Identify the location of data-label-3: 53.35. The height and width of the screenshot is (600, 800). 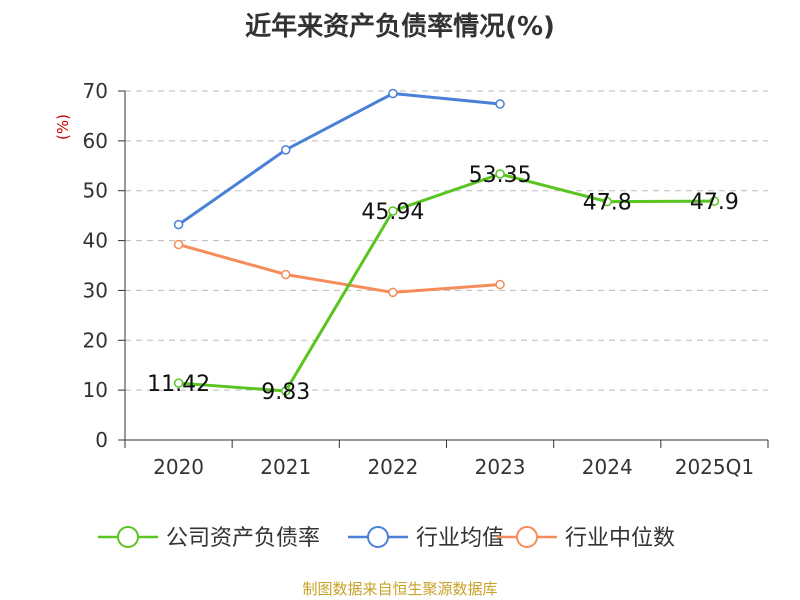
(500, 175).